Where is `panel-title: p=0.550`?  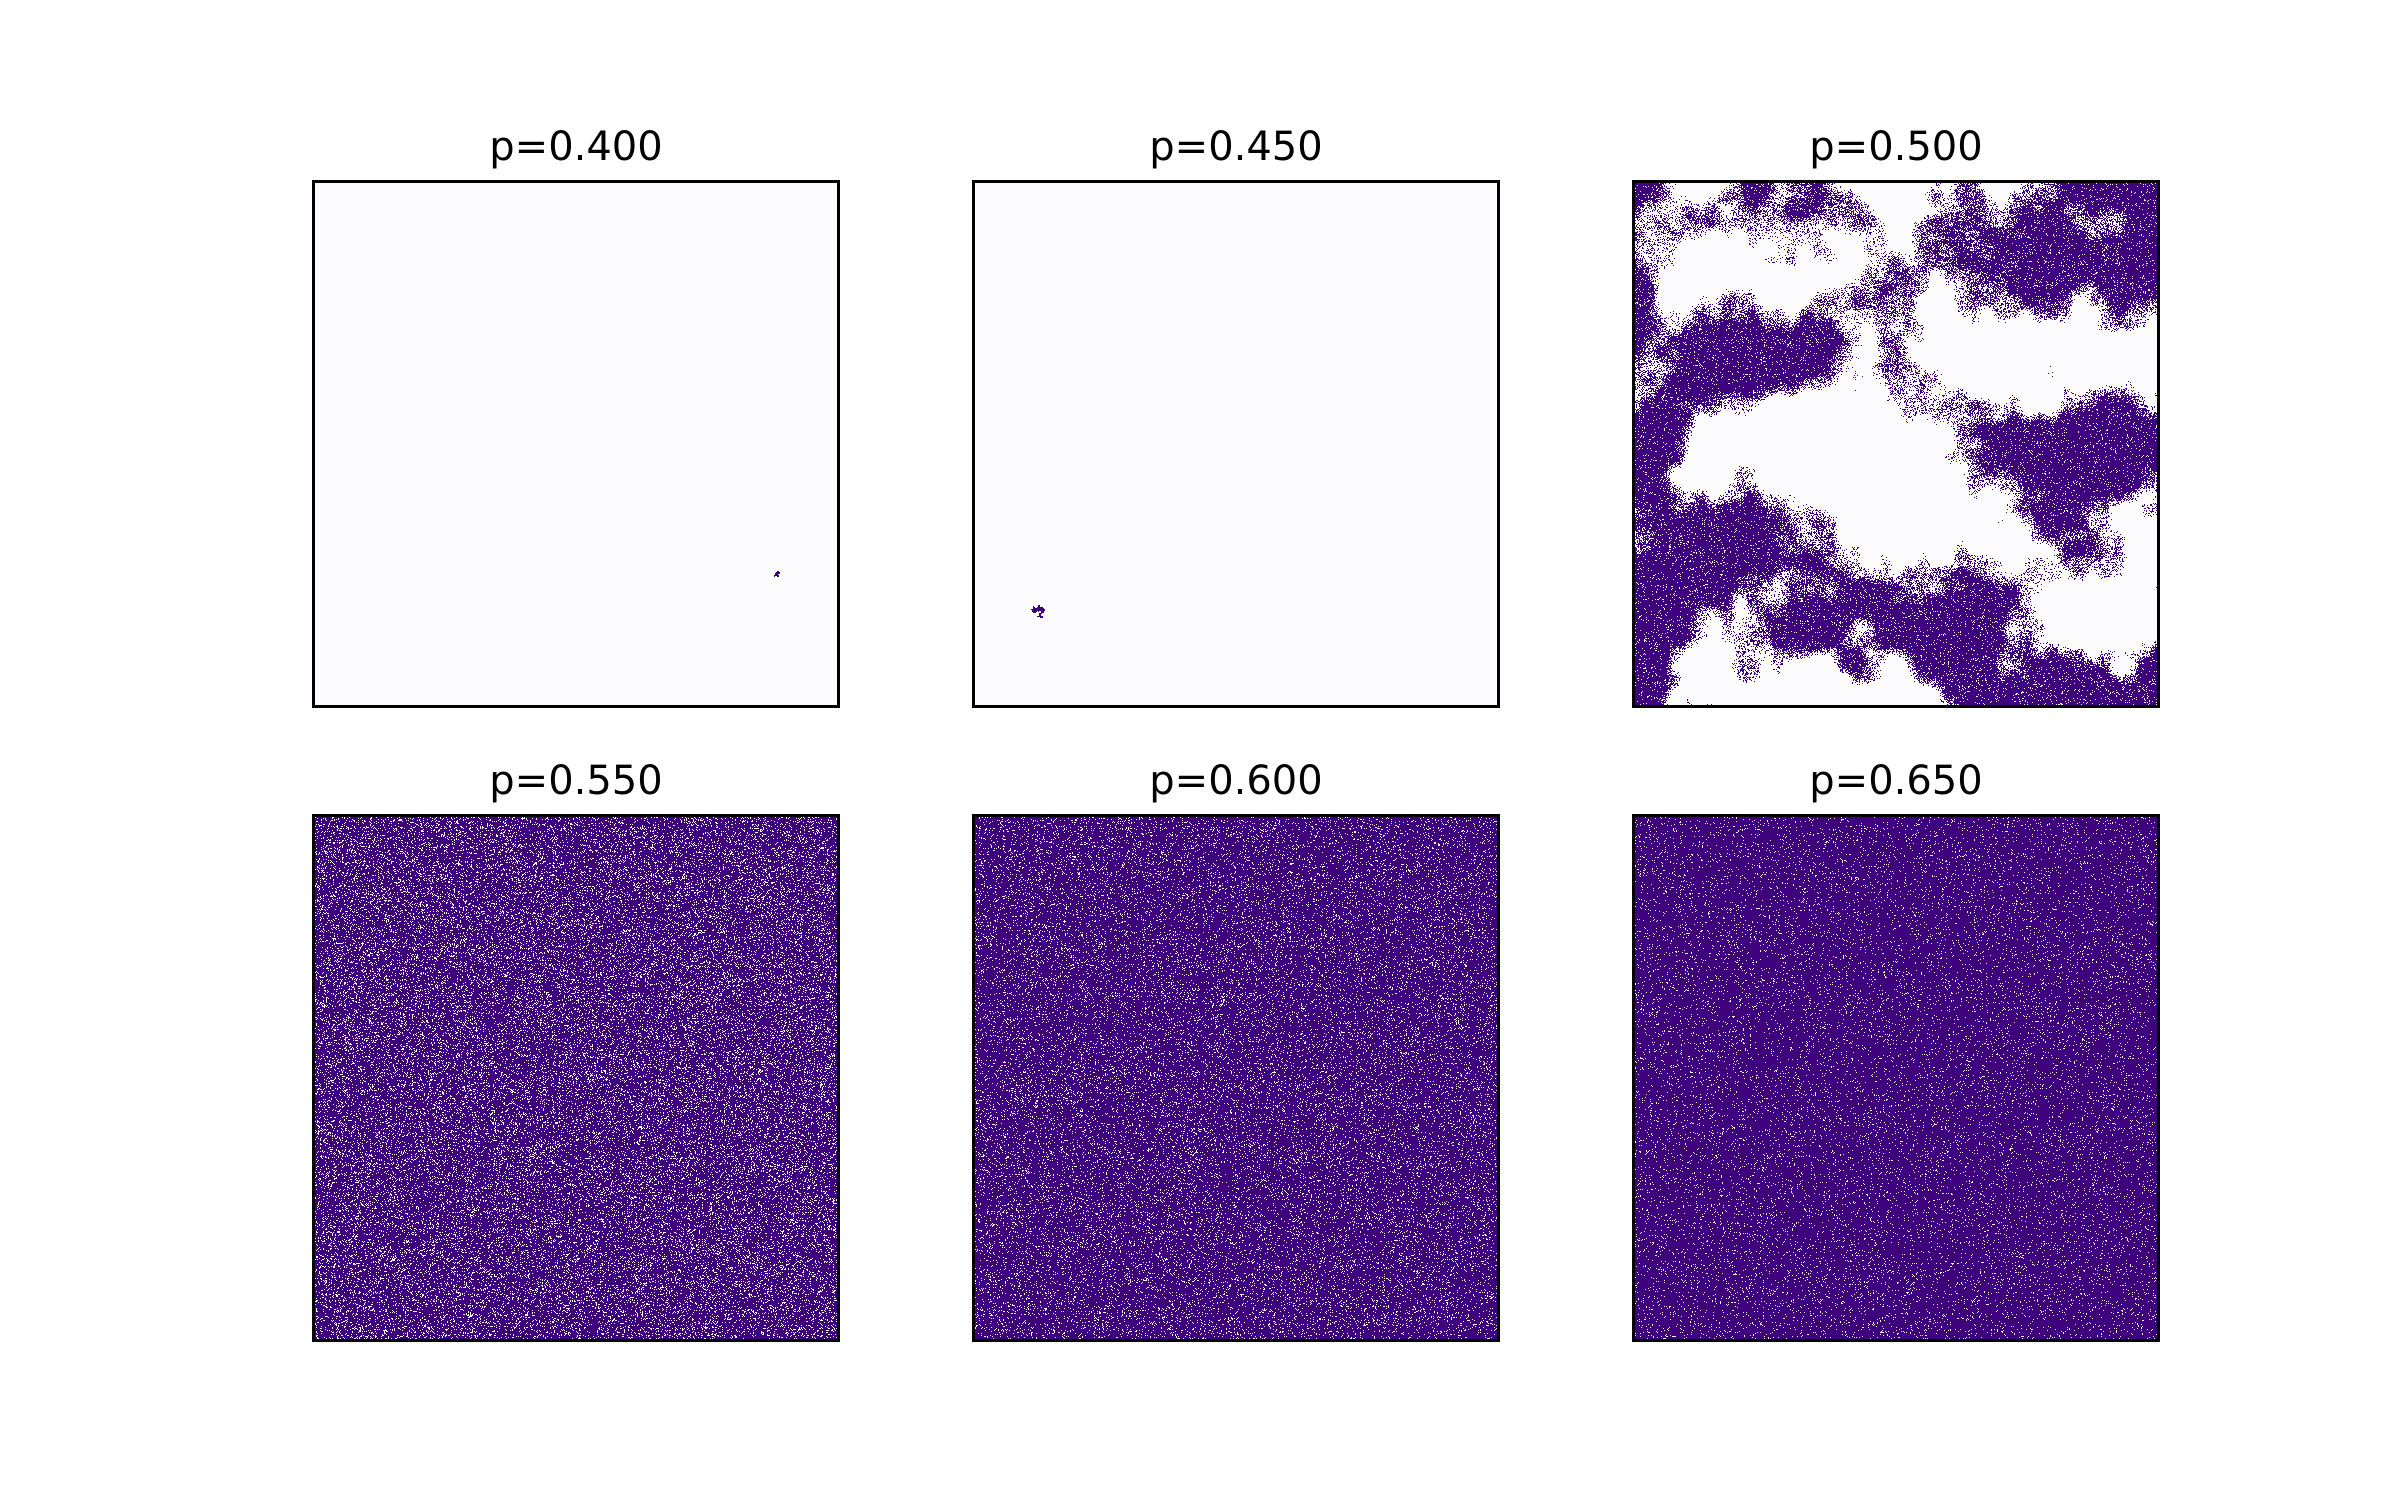 panel-title: p=0.550 is located at coordinates (576, 781).